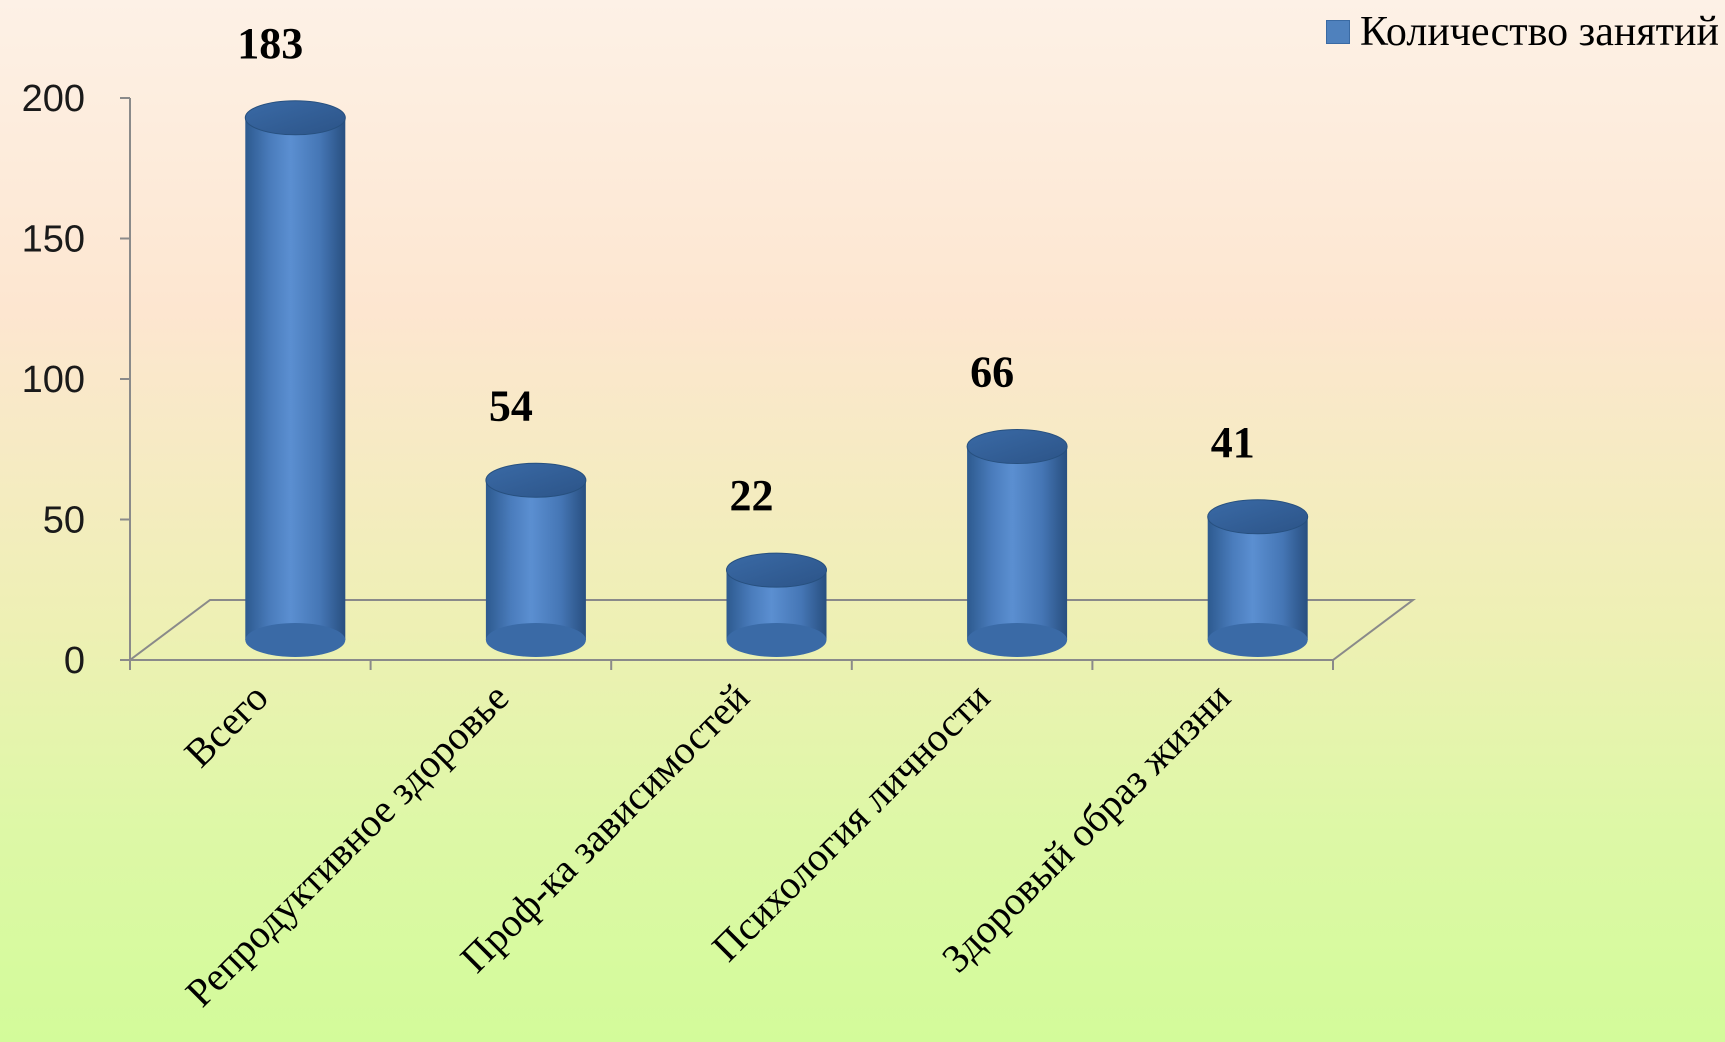 The width and height of the screenshot is (1725, 1042). What do you see at coordinates (74, 661) in the screenshot?
I see `y-tick-label: 0` at bounding box center [74, 661].